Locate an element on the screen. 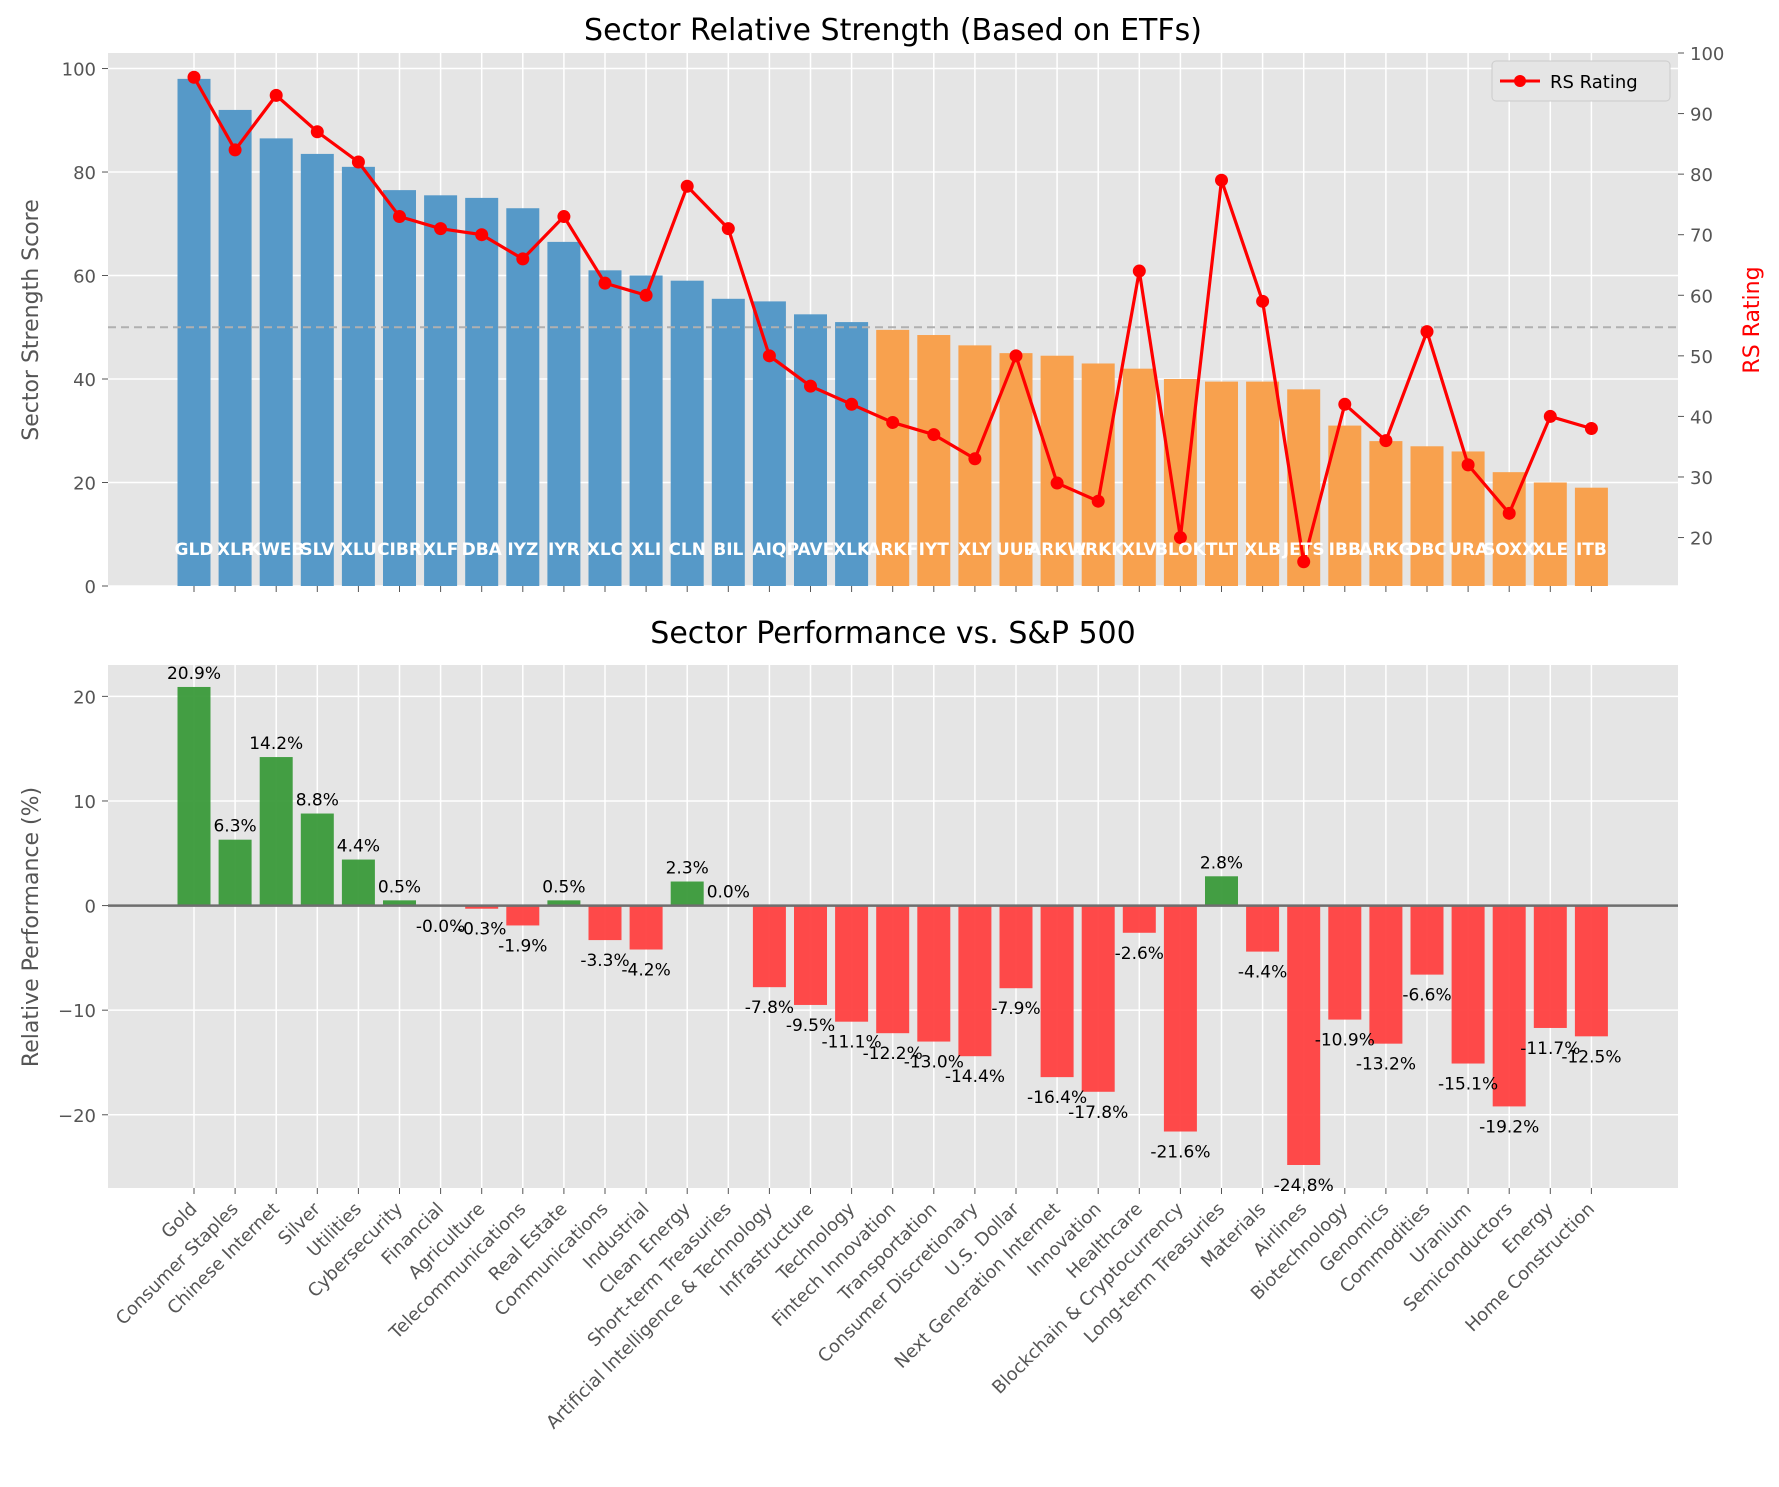 This screenshot has height=1487, width=1779. ticker-label: XLV is located at coordinates (1140, 550).